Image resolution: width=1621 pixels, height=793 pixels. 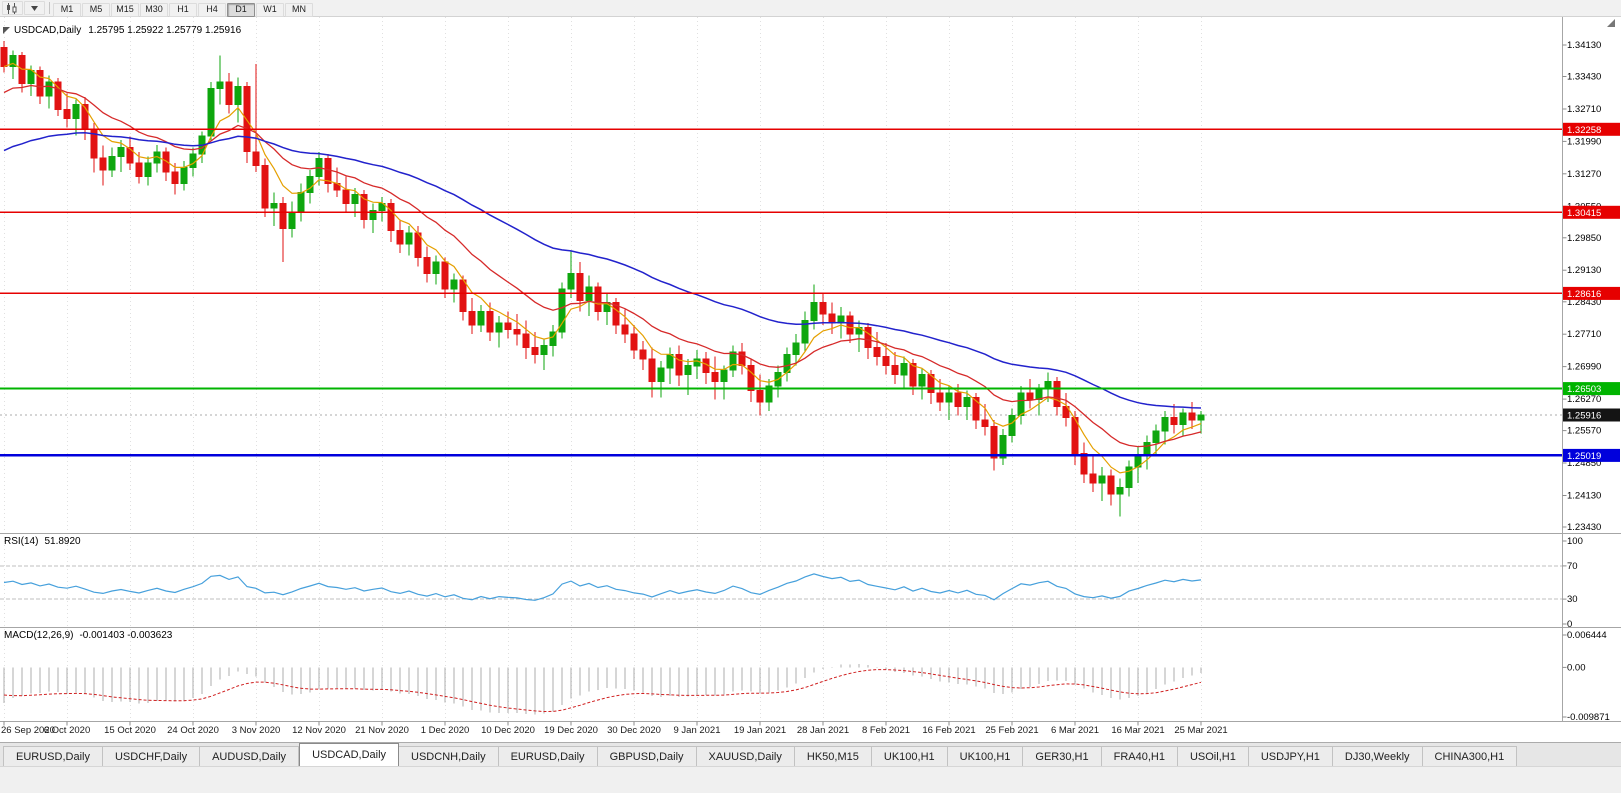 I want to click on svg-text: 1.26990, so click(x=1584, y=367).